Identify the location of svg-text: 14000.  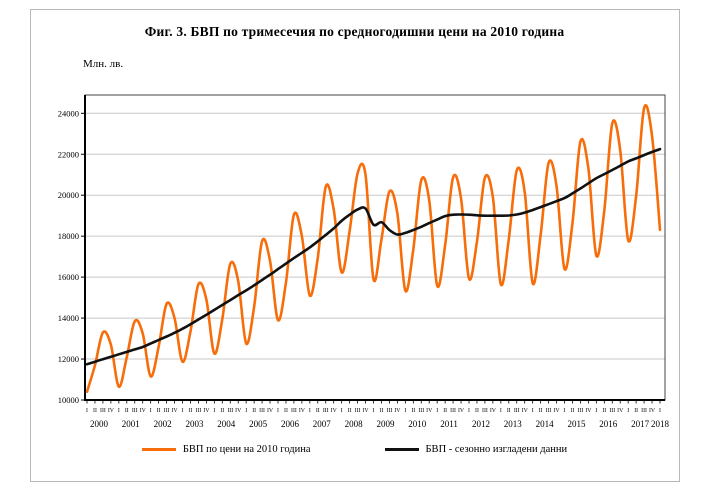
(68, 318).